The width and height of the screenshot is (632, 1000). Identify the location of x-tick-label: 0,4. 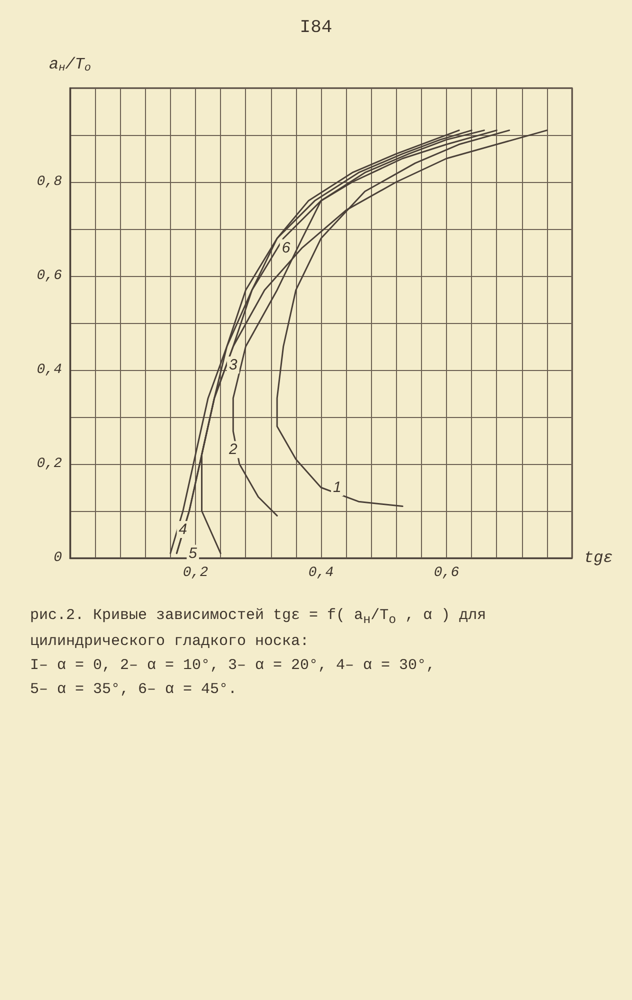
(321, 573).